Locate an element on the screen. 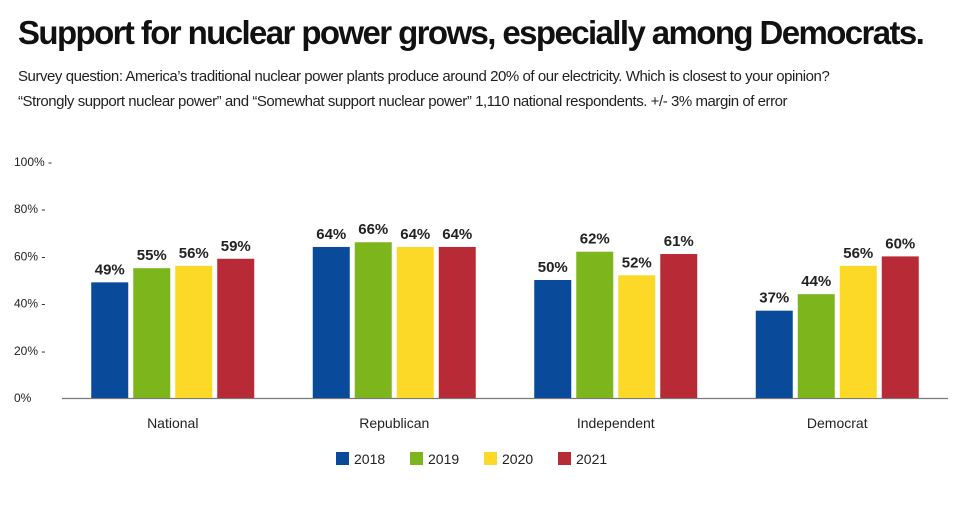  legend-swatch-2019 is located at coordinates (416, 458).